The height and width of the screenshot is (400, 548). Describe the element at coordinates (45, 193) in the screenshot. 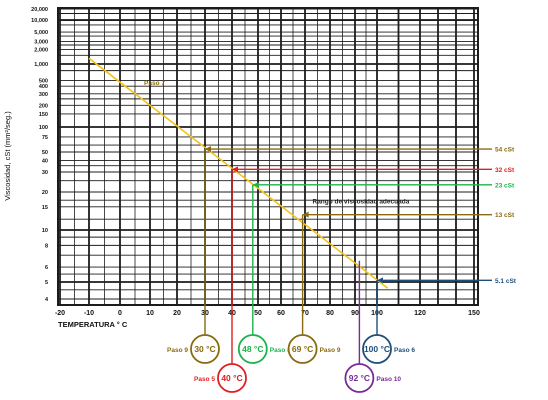

I see `y-tick-label: 20` at that location.